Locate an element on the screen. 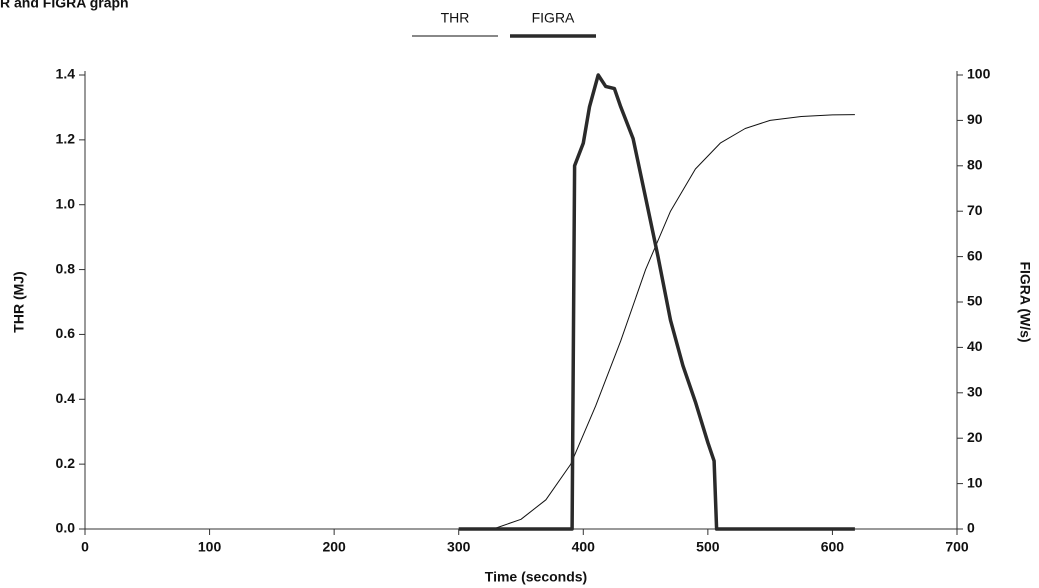 This screenshot has height=588, width=1039. y2-tick-label: 10 is located at coordinates (975, 482).